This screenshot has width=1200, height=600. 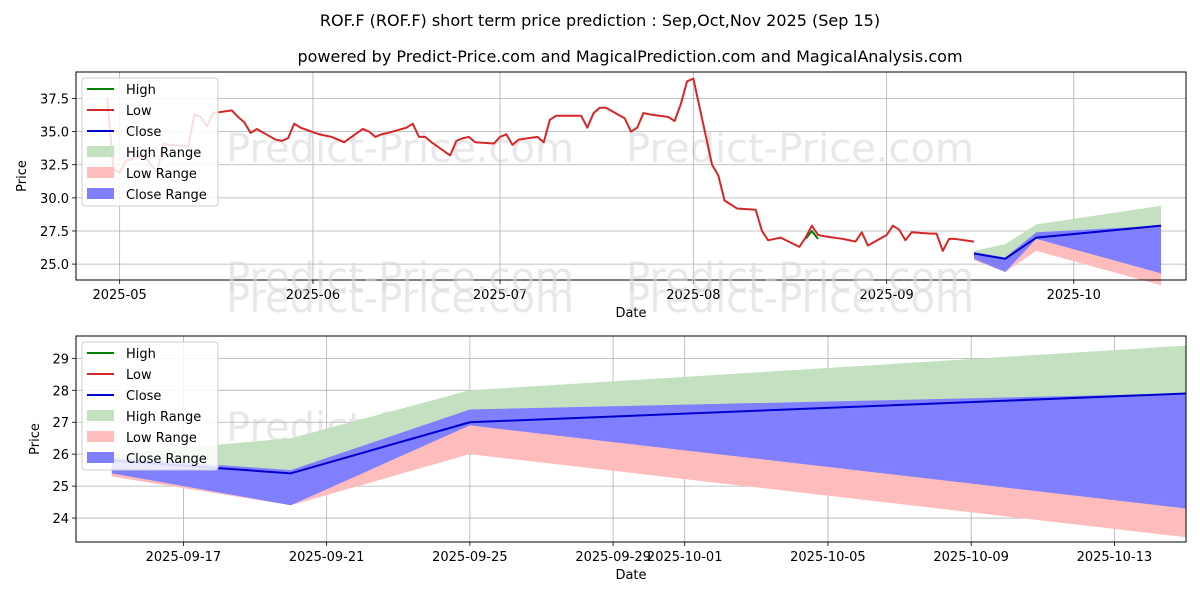 What do you see at coordinates (54, 133) in the screenshot?
I see `y-tick-label: 35.0` at bounding box center [54, 133].